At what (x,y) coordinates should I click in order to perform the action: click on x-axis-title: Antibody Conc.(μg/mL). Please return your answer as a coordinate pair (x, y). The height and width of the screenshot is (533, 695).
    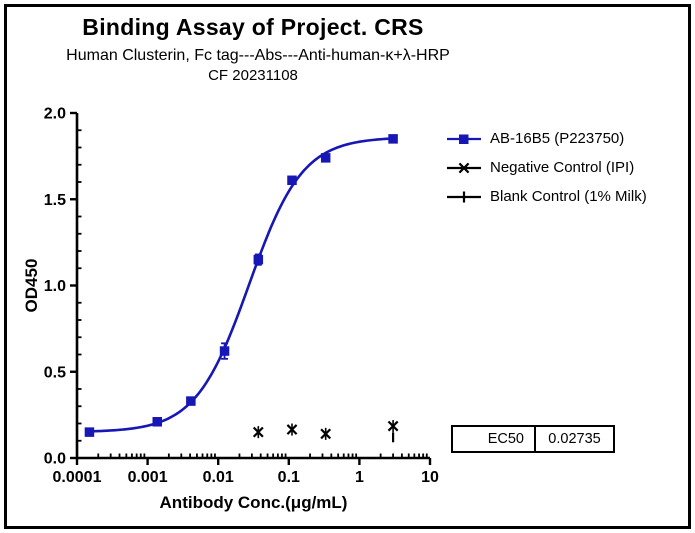
    Looking at the image, I should click on (254, 502).